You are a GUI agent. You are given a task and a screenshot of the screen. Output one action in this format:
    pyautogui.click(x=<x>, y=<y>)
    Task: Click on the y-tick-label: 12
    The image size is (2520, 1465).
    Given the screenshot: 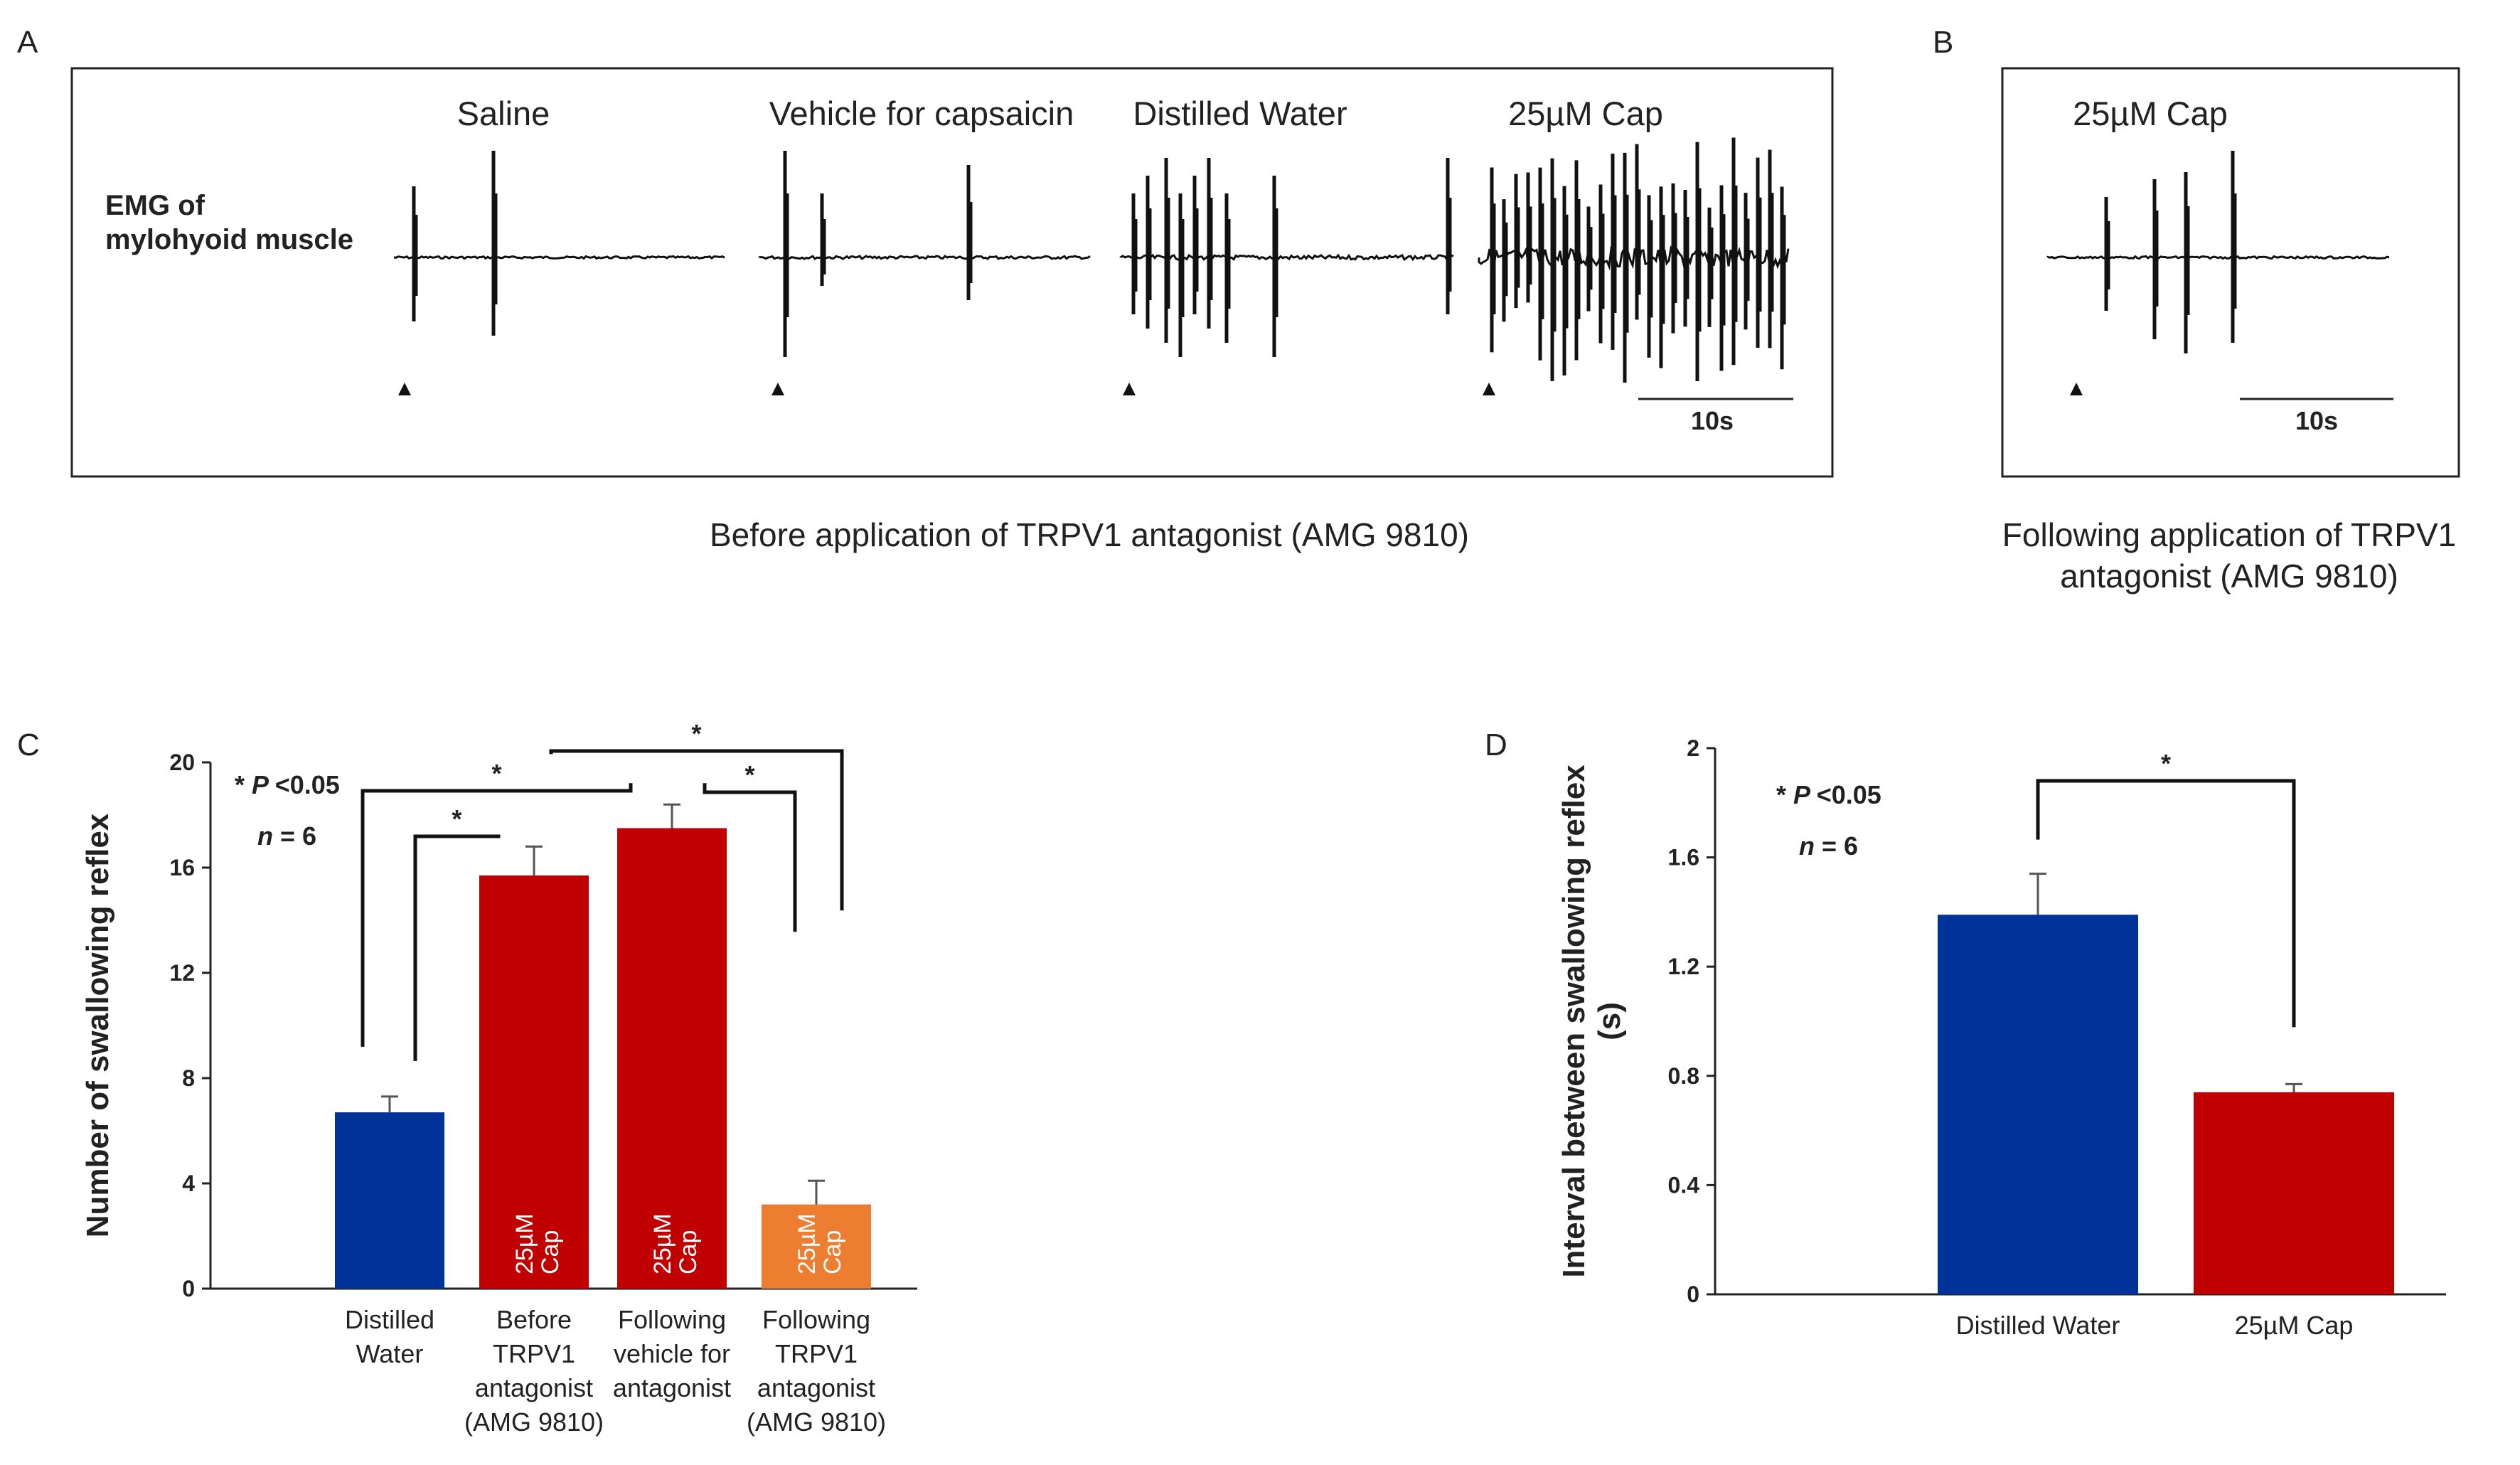 What is the action you would take?
    pyautogui.click(x=182, y=973)
    